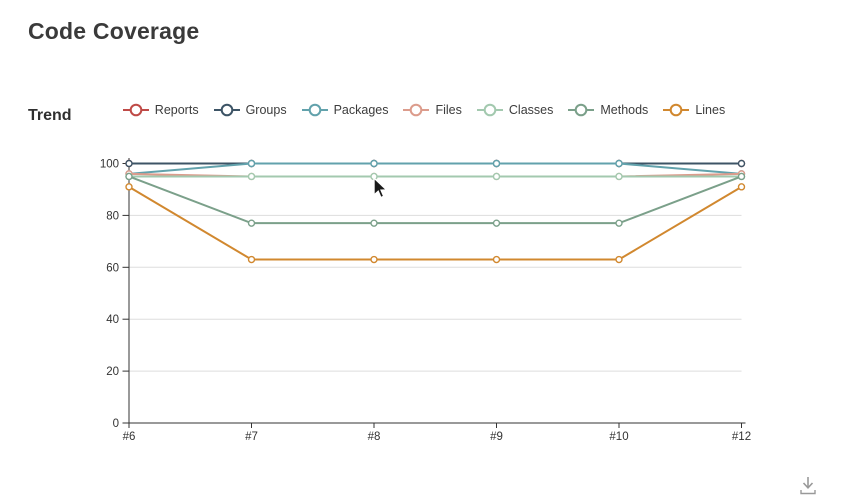  Describe the element at coordinates (448, 110) in the screenshot. I see `legend-label: Files` at that location.